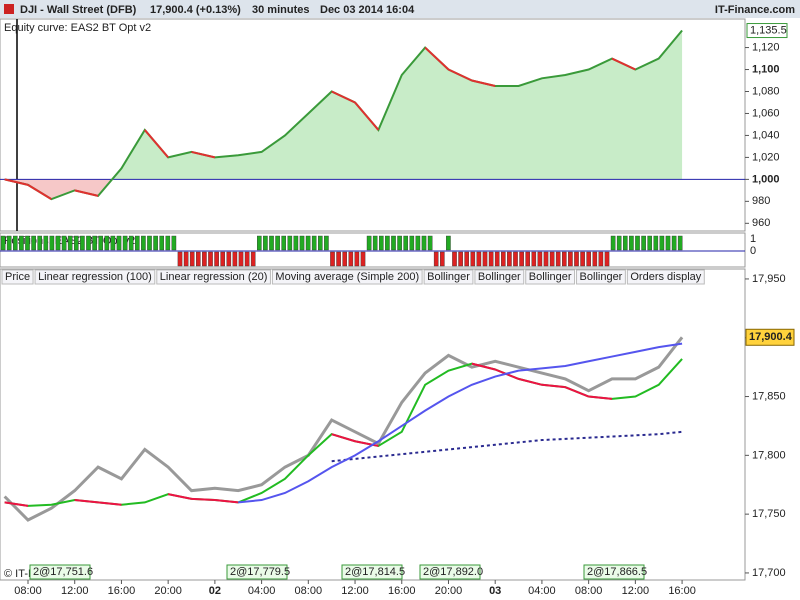 The image size is (800, 600). I want to click on last-value: 1,135.5, so click(768, 30).